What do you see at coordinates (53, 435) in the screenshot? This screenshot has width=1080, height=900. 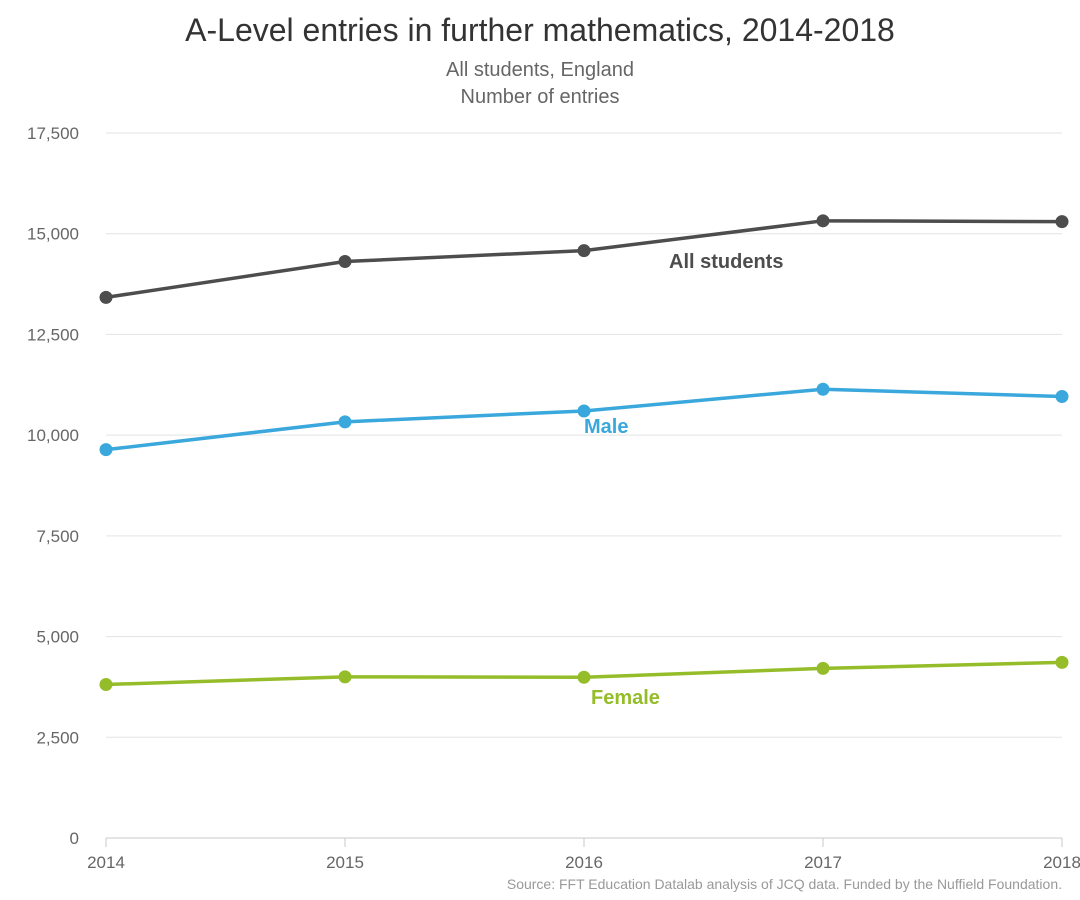 I see `y-tick-label: 10,000` at bounding box center [53, 435].